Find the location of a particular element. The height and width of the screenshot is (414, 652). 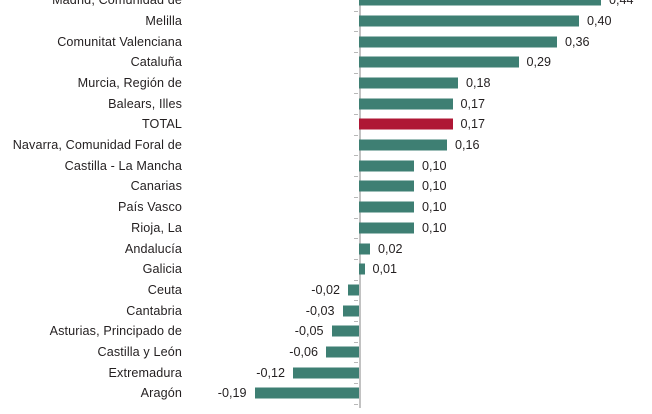

category-label: Galicia is located at coordinates (162, 269).